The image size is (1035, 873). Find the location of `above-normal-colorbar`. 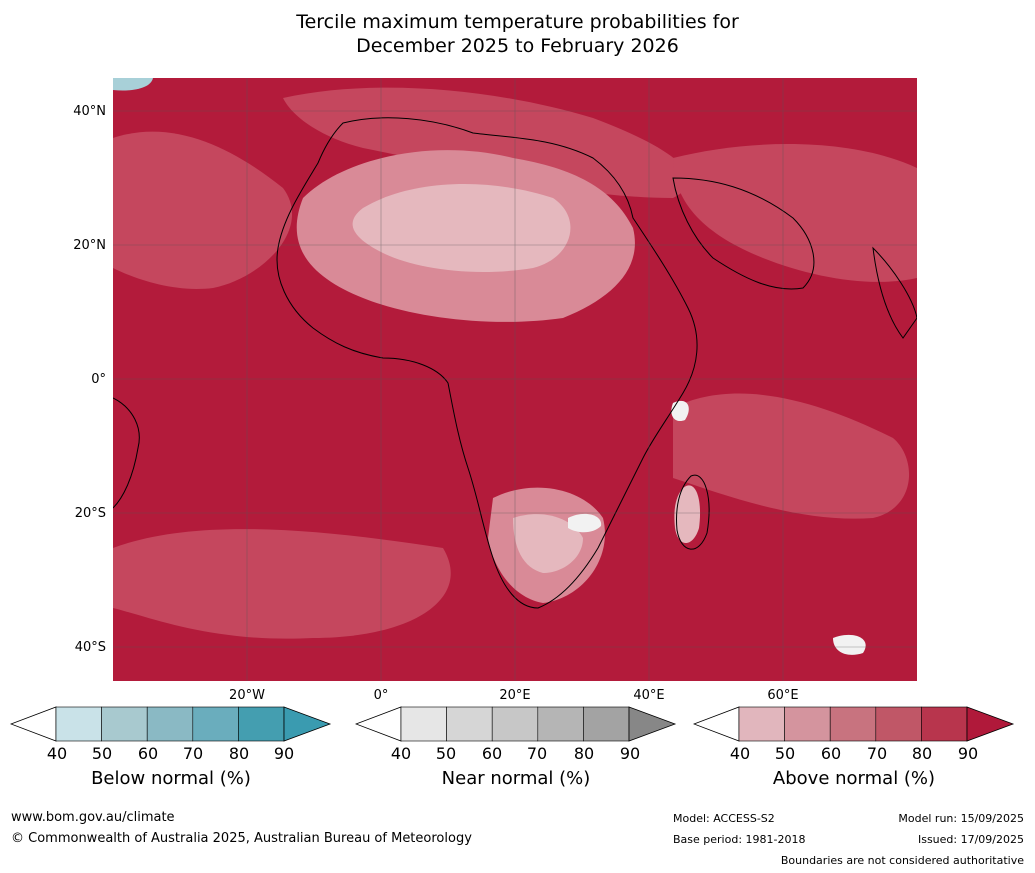

above-normal-colorbar is located at coordinates (854, 724).